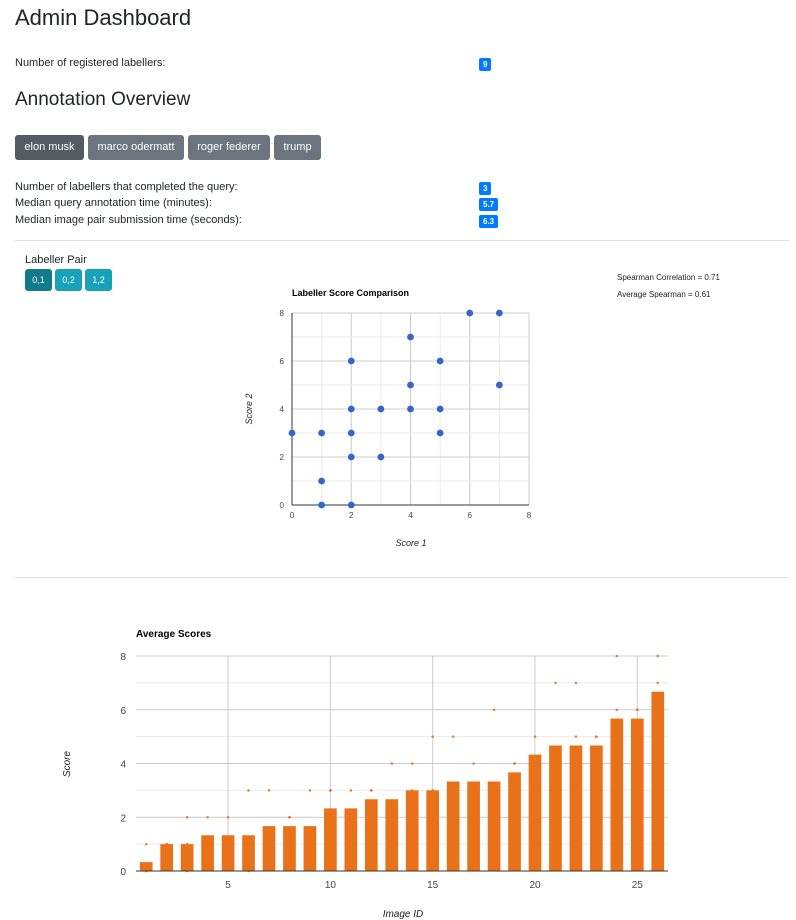 The image size is (796, 920). Describe the element at coordinates (98, 280) in the screenshot. I see `pair-button-1-2: 1,2` at that location.